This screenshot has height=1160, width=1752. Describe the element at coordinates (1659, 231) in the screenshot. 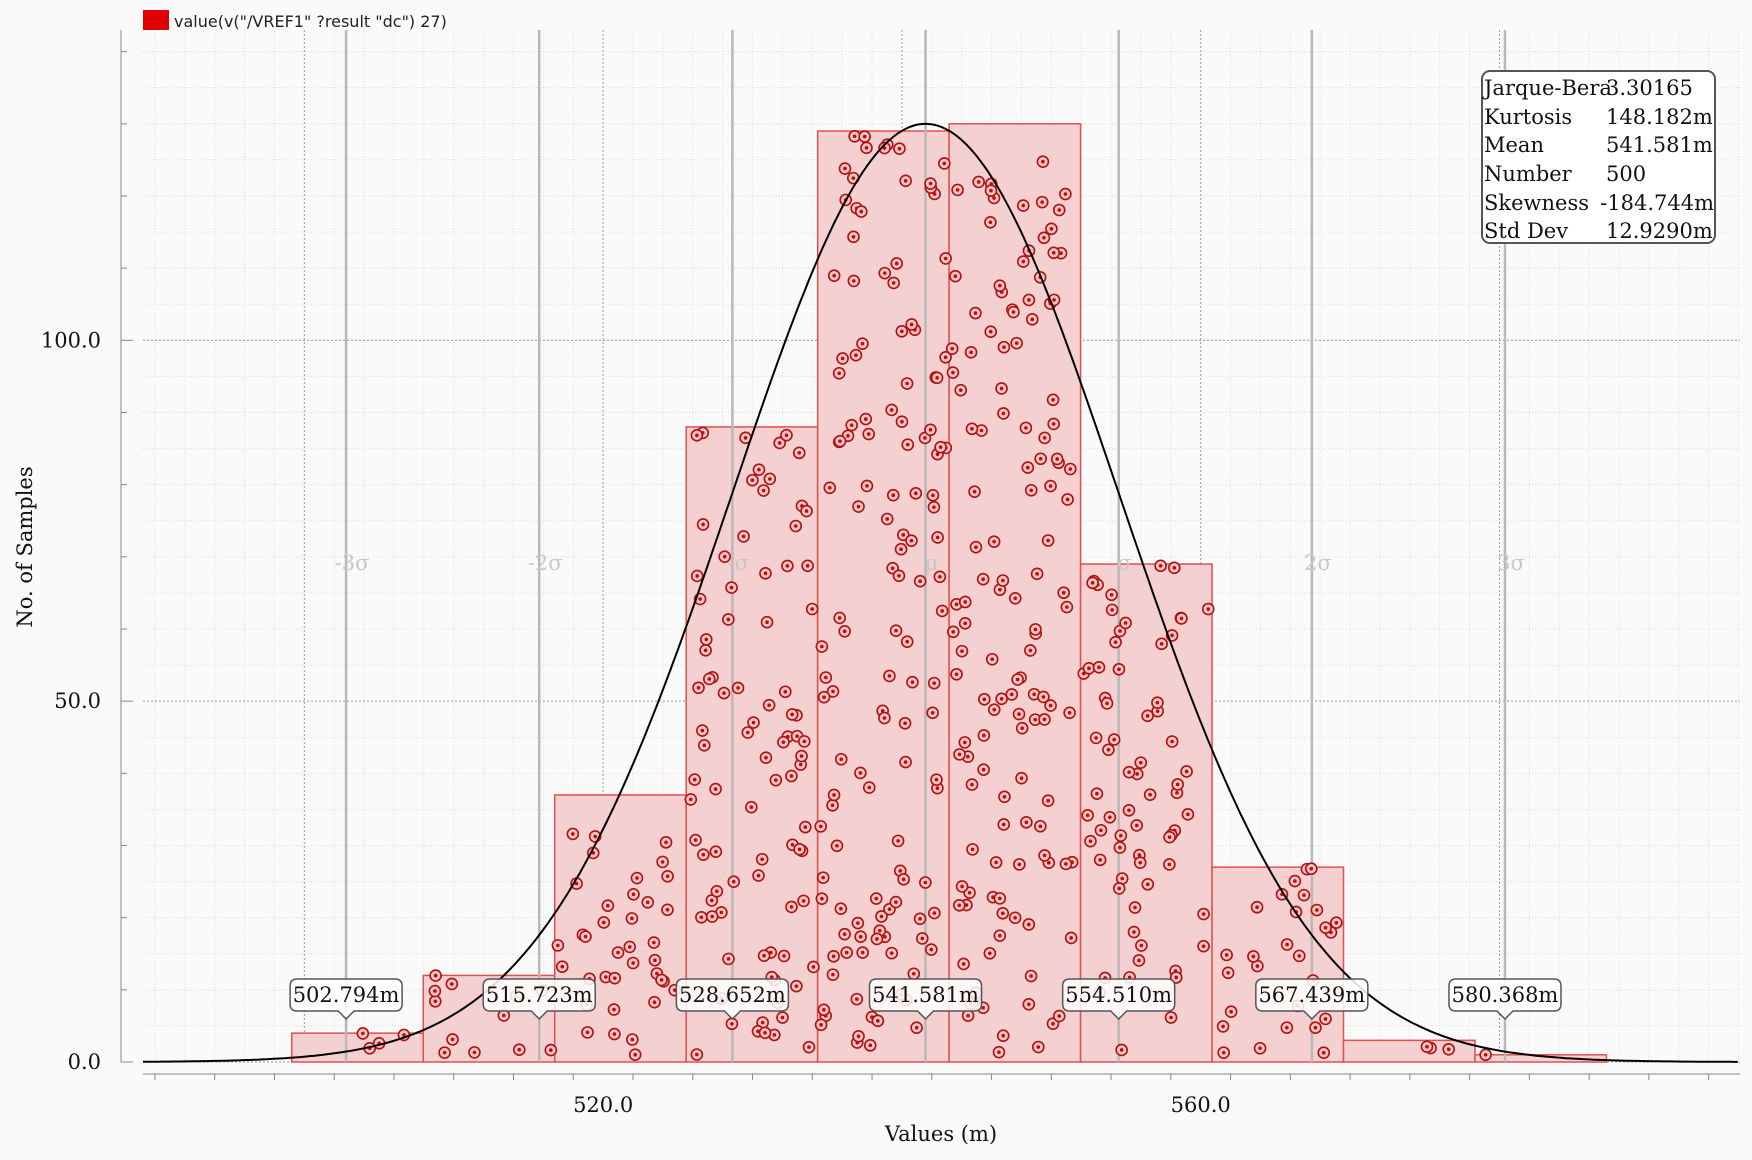

I see `stats-value: 12.9290m` at that location.